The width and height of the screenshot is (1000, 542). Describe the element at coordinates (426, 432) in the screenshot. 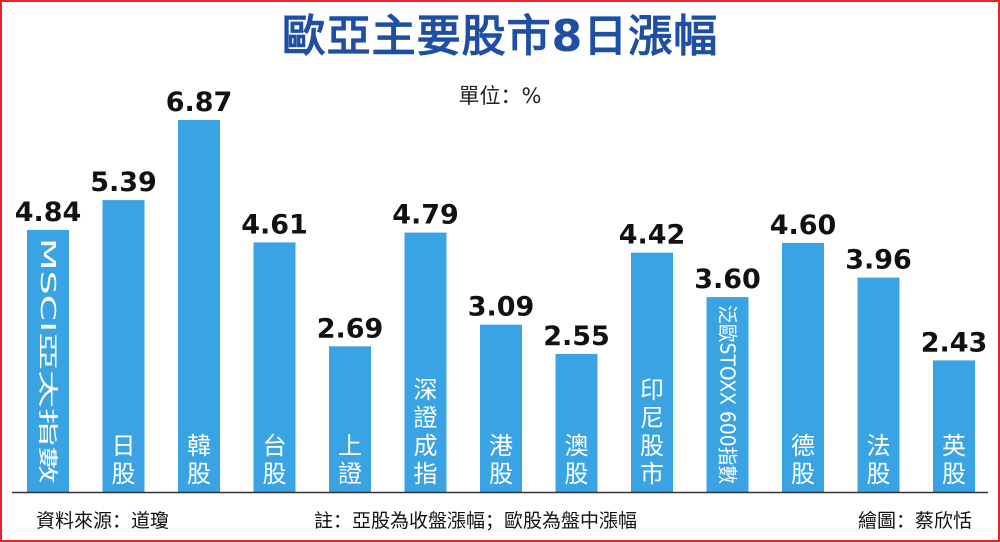

I see `category-label-6: 深證成指` at that location.